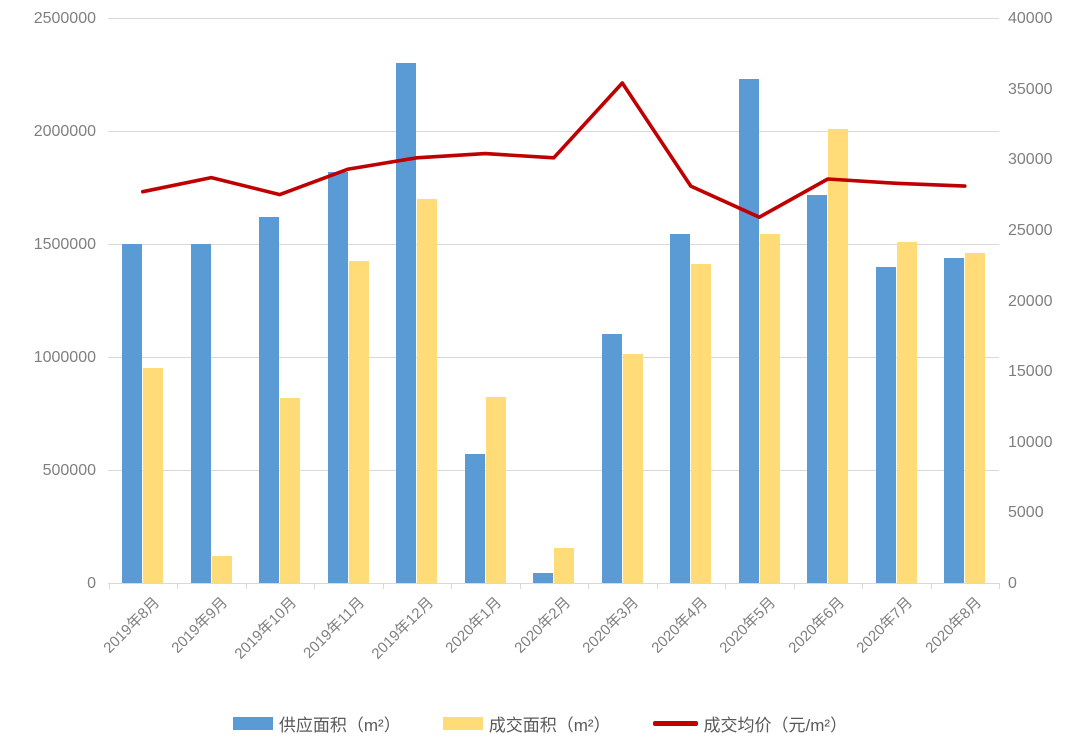 This screenshot has height=755, width=1080. What do you see at coordinates (64, 357) in the screenshot?
I see `y-axis-left-label: 1000000` at bounding box center [64, 357].